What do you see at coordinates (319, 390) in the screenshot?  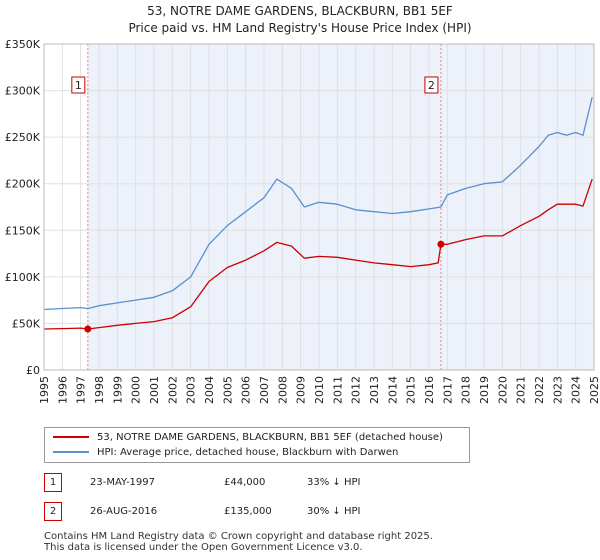 I see `x-tick-label: 2010` at bounding box center [319, 390].